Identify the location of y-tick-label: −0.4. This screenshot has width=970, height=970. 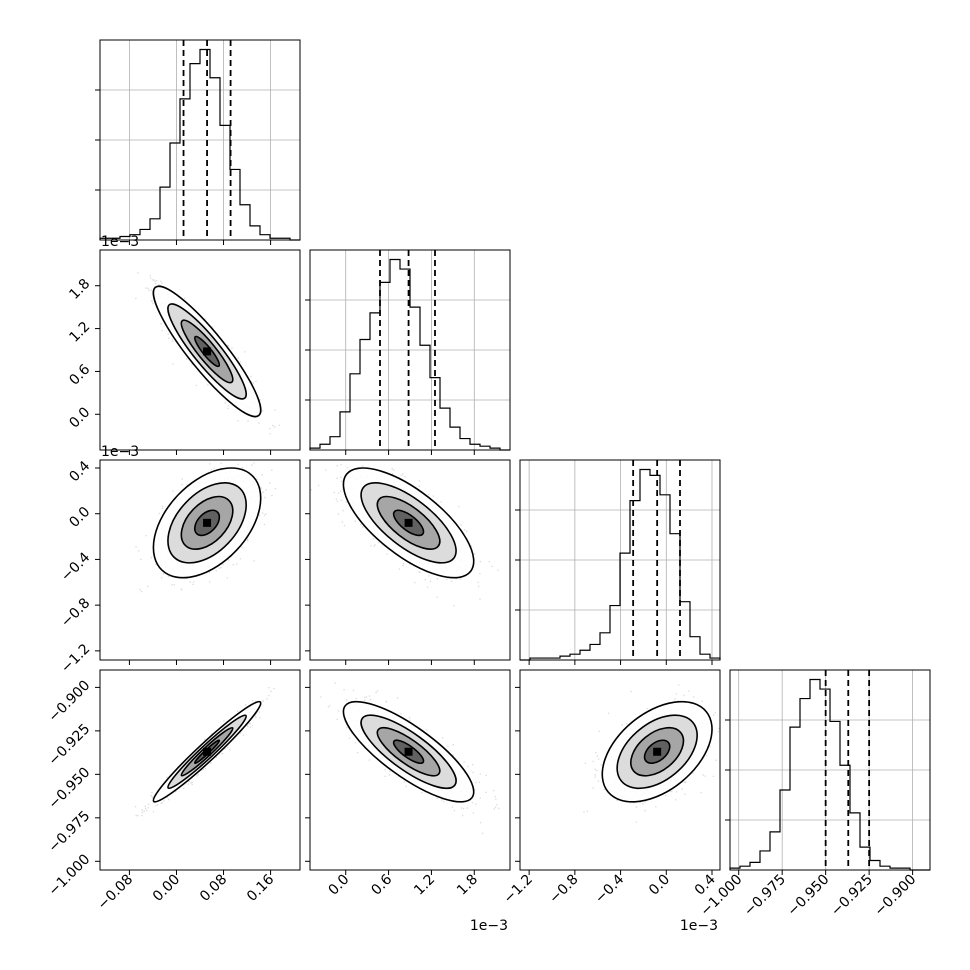
(75, 566).